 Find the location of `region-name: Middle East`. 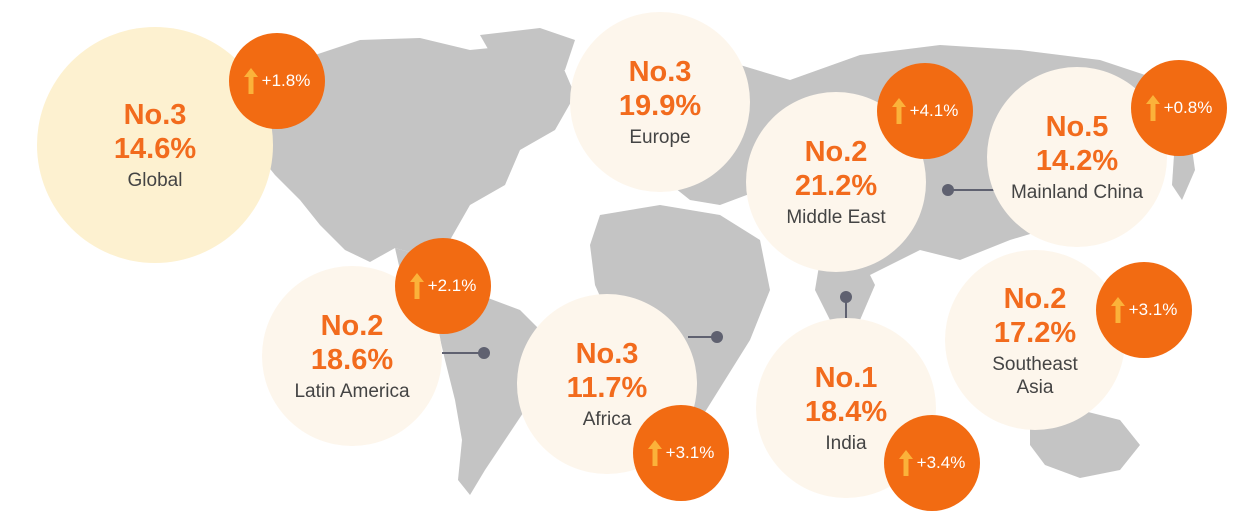

region-name: Middle East is located at coordinates (836, 217).